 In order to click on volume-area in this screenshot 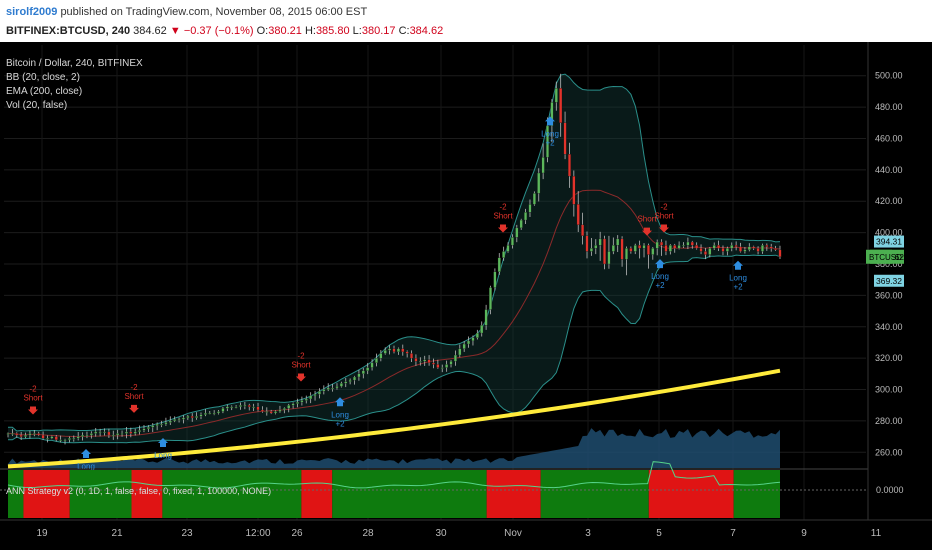, I will do `click(394, 448)`.